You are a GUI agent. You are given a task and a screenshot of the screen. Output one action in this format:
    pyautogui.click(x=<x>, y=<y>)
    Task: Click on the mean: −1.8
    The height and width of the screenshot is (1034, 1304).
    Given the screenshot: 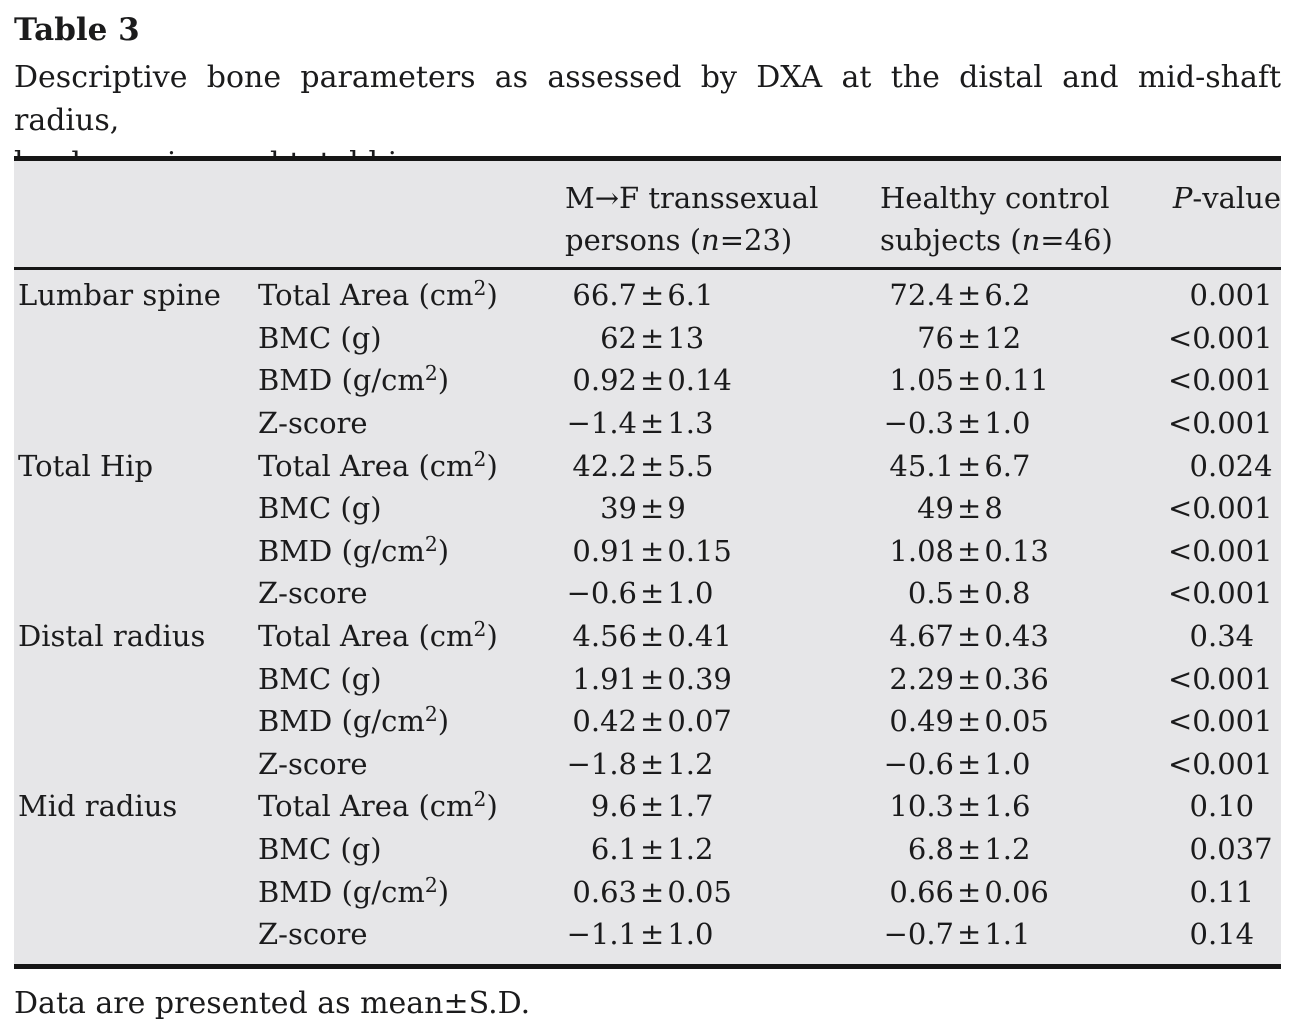 What is the action you would take?
    pyautogui.click(x=601, y=763)
    